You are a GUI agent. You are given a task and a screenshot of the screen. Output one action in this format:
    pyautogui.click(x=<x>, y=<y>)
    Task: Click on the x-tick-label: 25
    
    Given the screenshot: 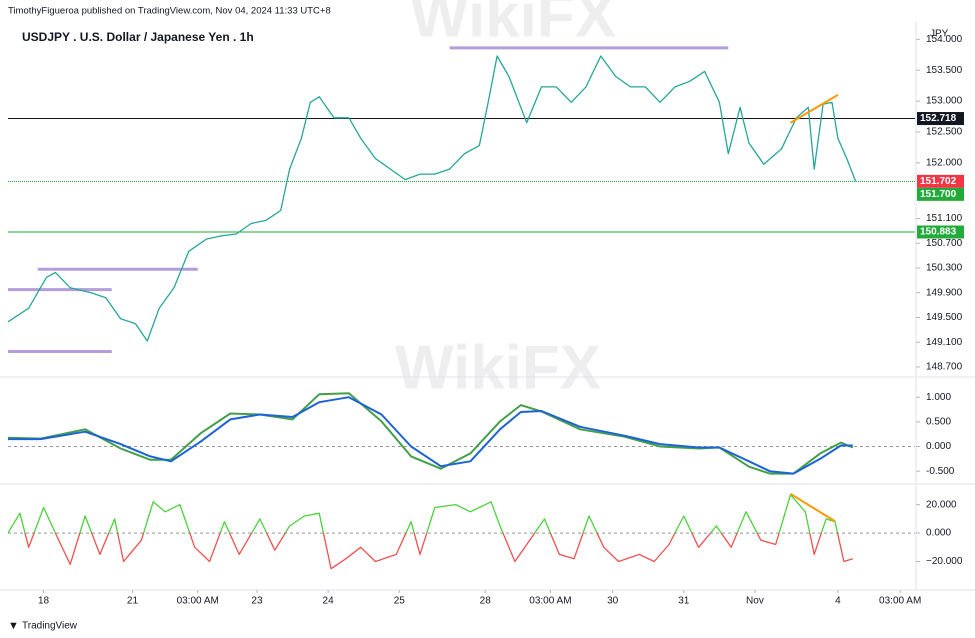 What is the action you would take?
    pyautogui.click(x=400, y=601)
    